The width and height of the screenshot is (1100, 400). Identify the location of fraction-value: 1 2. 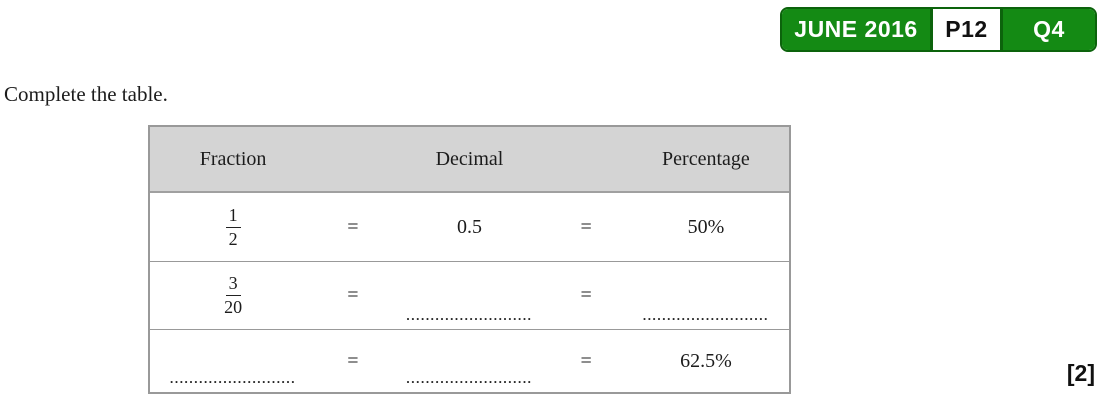
(233, 227).